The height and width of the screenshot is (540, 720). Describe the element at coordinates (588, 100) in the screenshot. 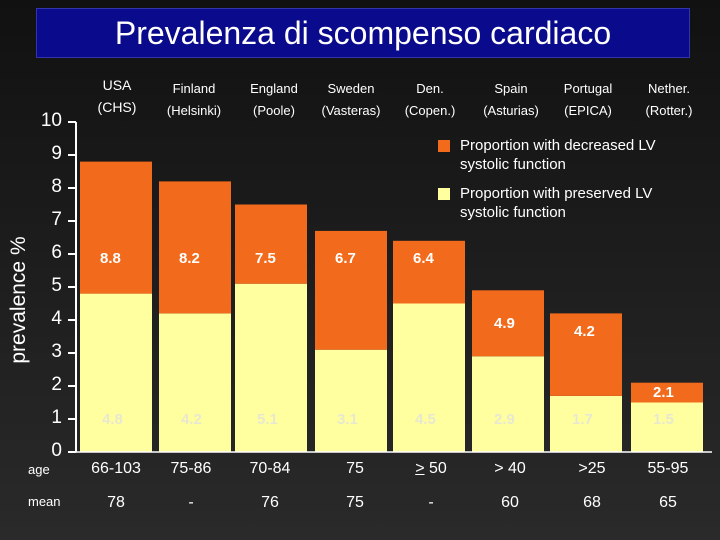

I see `country-header-portugal: Portugal (EPICA)` at that location.